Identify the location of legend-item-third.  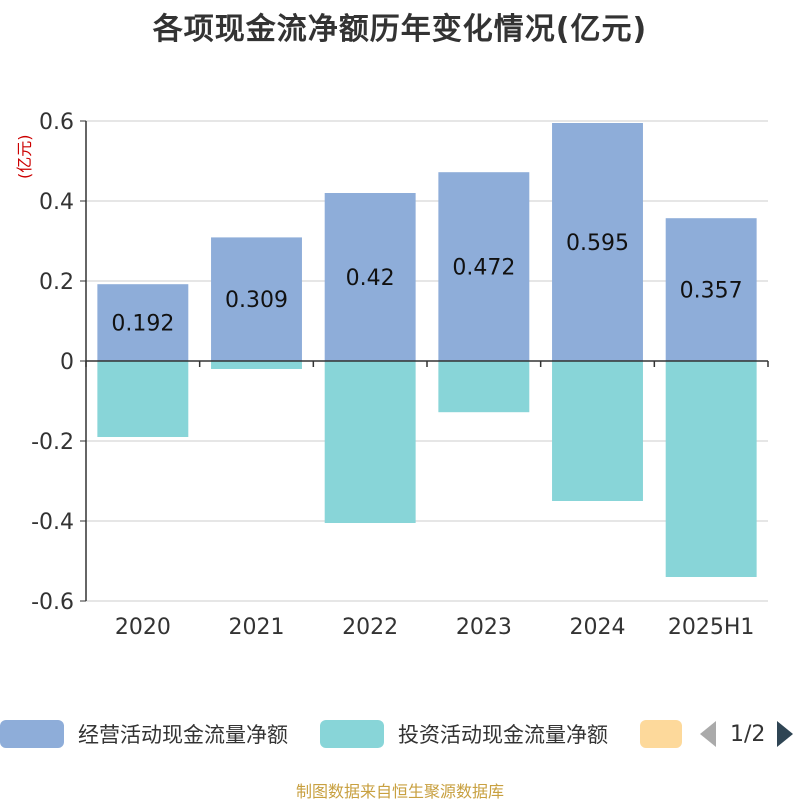
(668, 734).